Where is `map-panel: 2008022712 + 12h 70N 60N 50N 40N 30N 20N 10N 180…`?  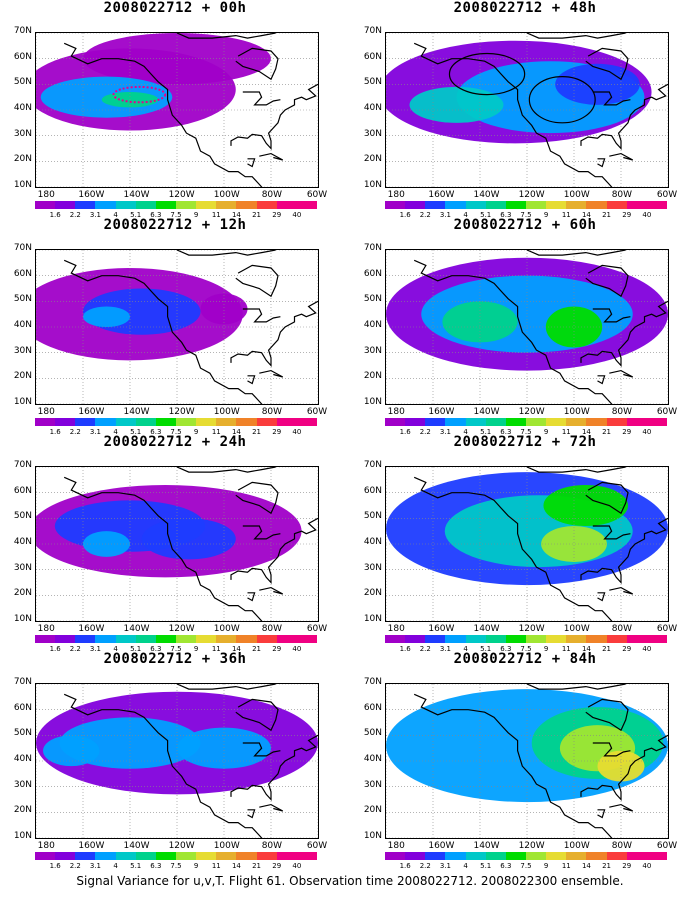
map-panel: 2008022712 + 12h 70N 60N 50N 40N 30N 20N 10N 180… is located at coordinates (175, 326).